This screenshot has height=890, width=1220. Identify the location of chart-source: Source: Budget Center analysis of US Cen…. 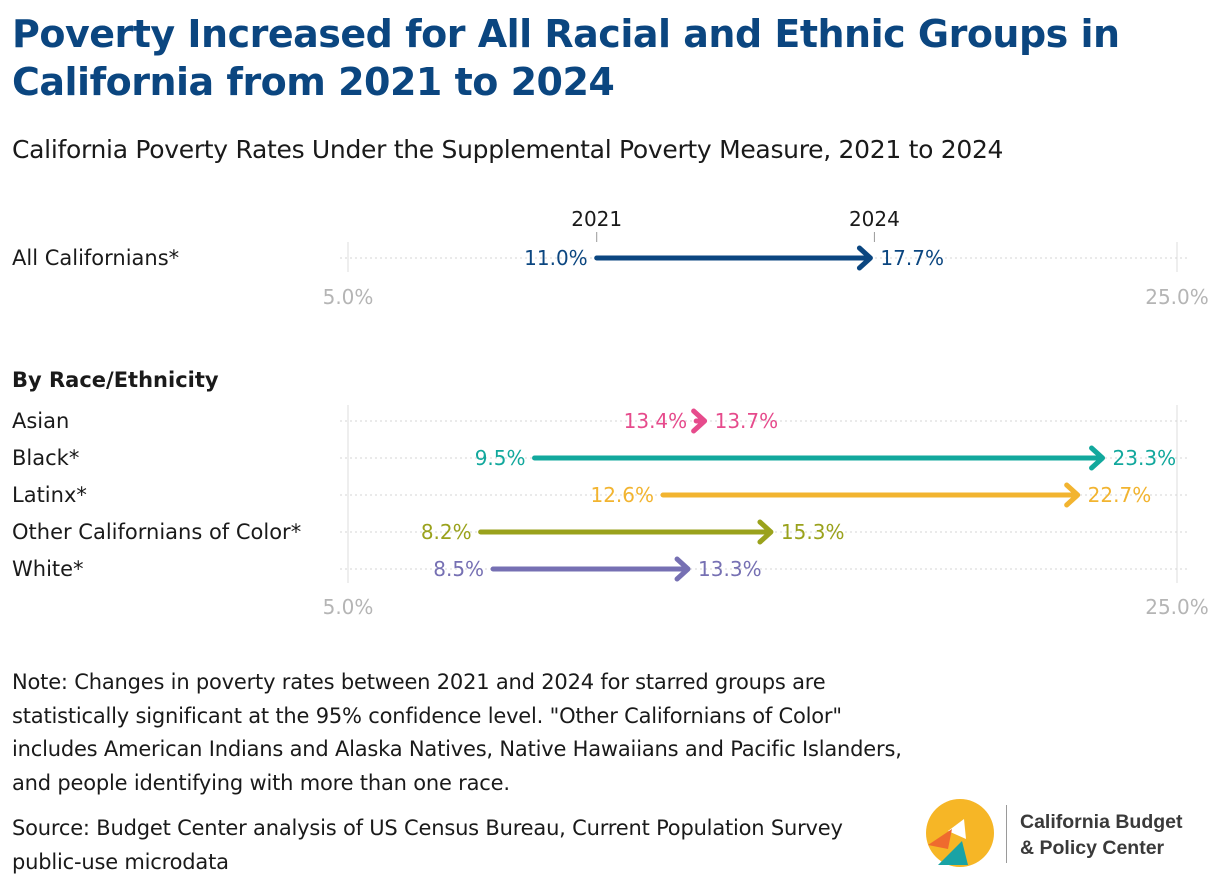
(427, 845).